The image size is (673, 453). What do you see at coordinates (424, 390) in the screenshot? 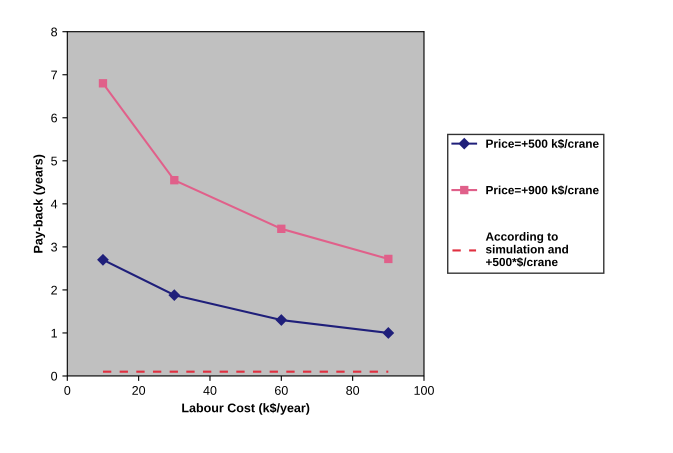
I see `x-tick-label: 100` at bounding box center [424, 390].